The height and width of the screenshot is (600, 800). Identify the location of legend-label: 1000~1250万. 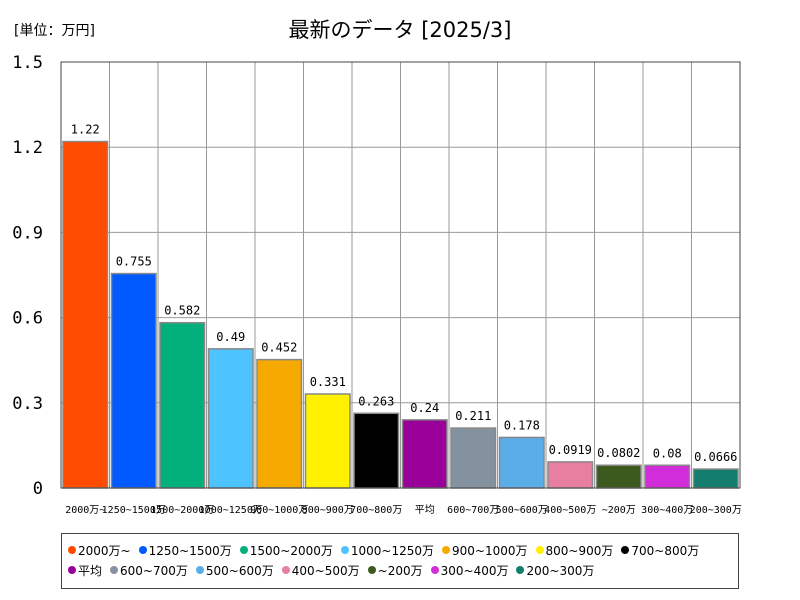
(392, 550).